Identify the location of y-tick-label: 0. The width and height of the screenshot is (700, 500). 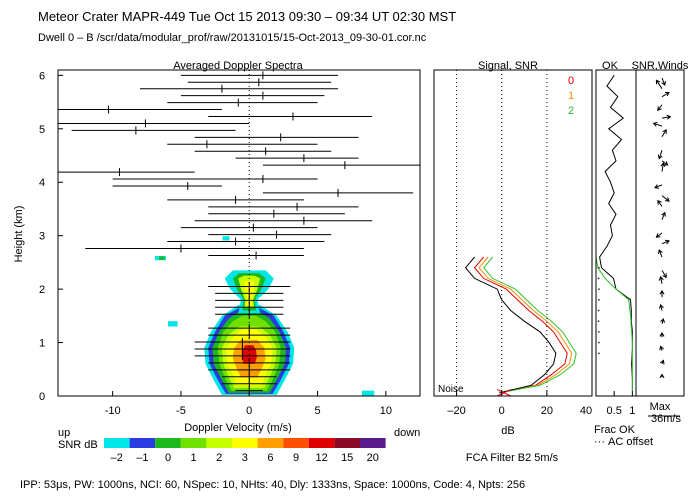
(42, 397).